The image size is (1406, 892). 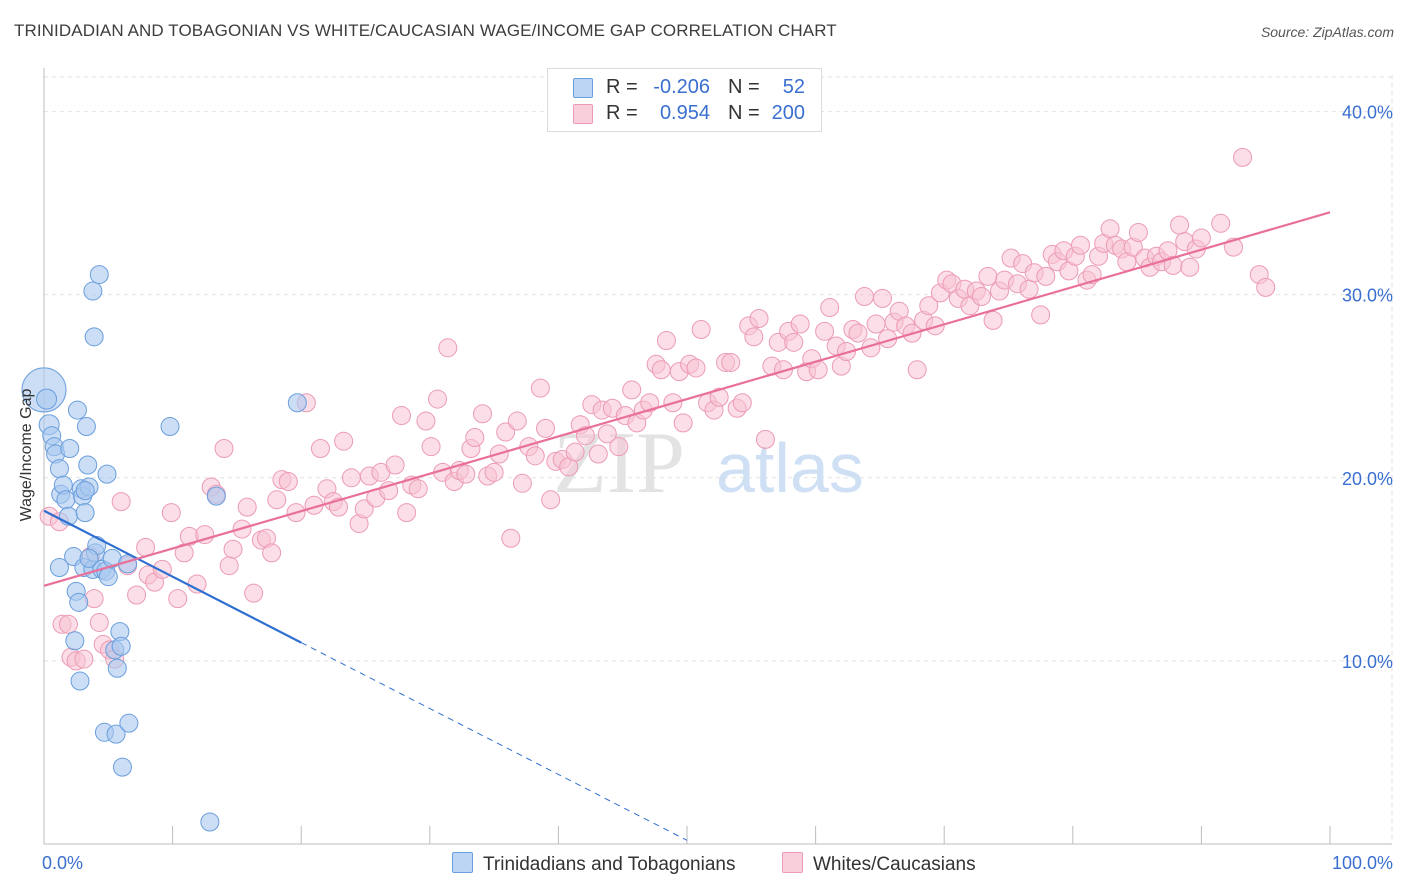 What do you see at coordinates (792, 862) in the screenshot?
I see `bottom-legend-swatch-pink` at bounding box center [792, 862].